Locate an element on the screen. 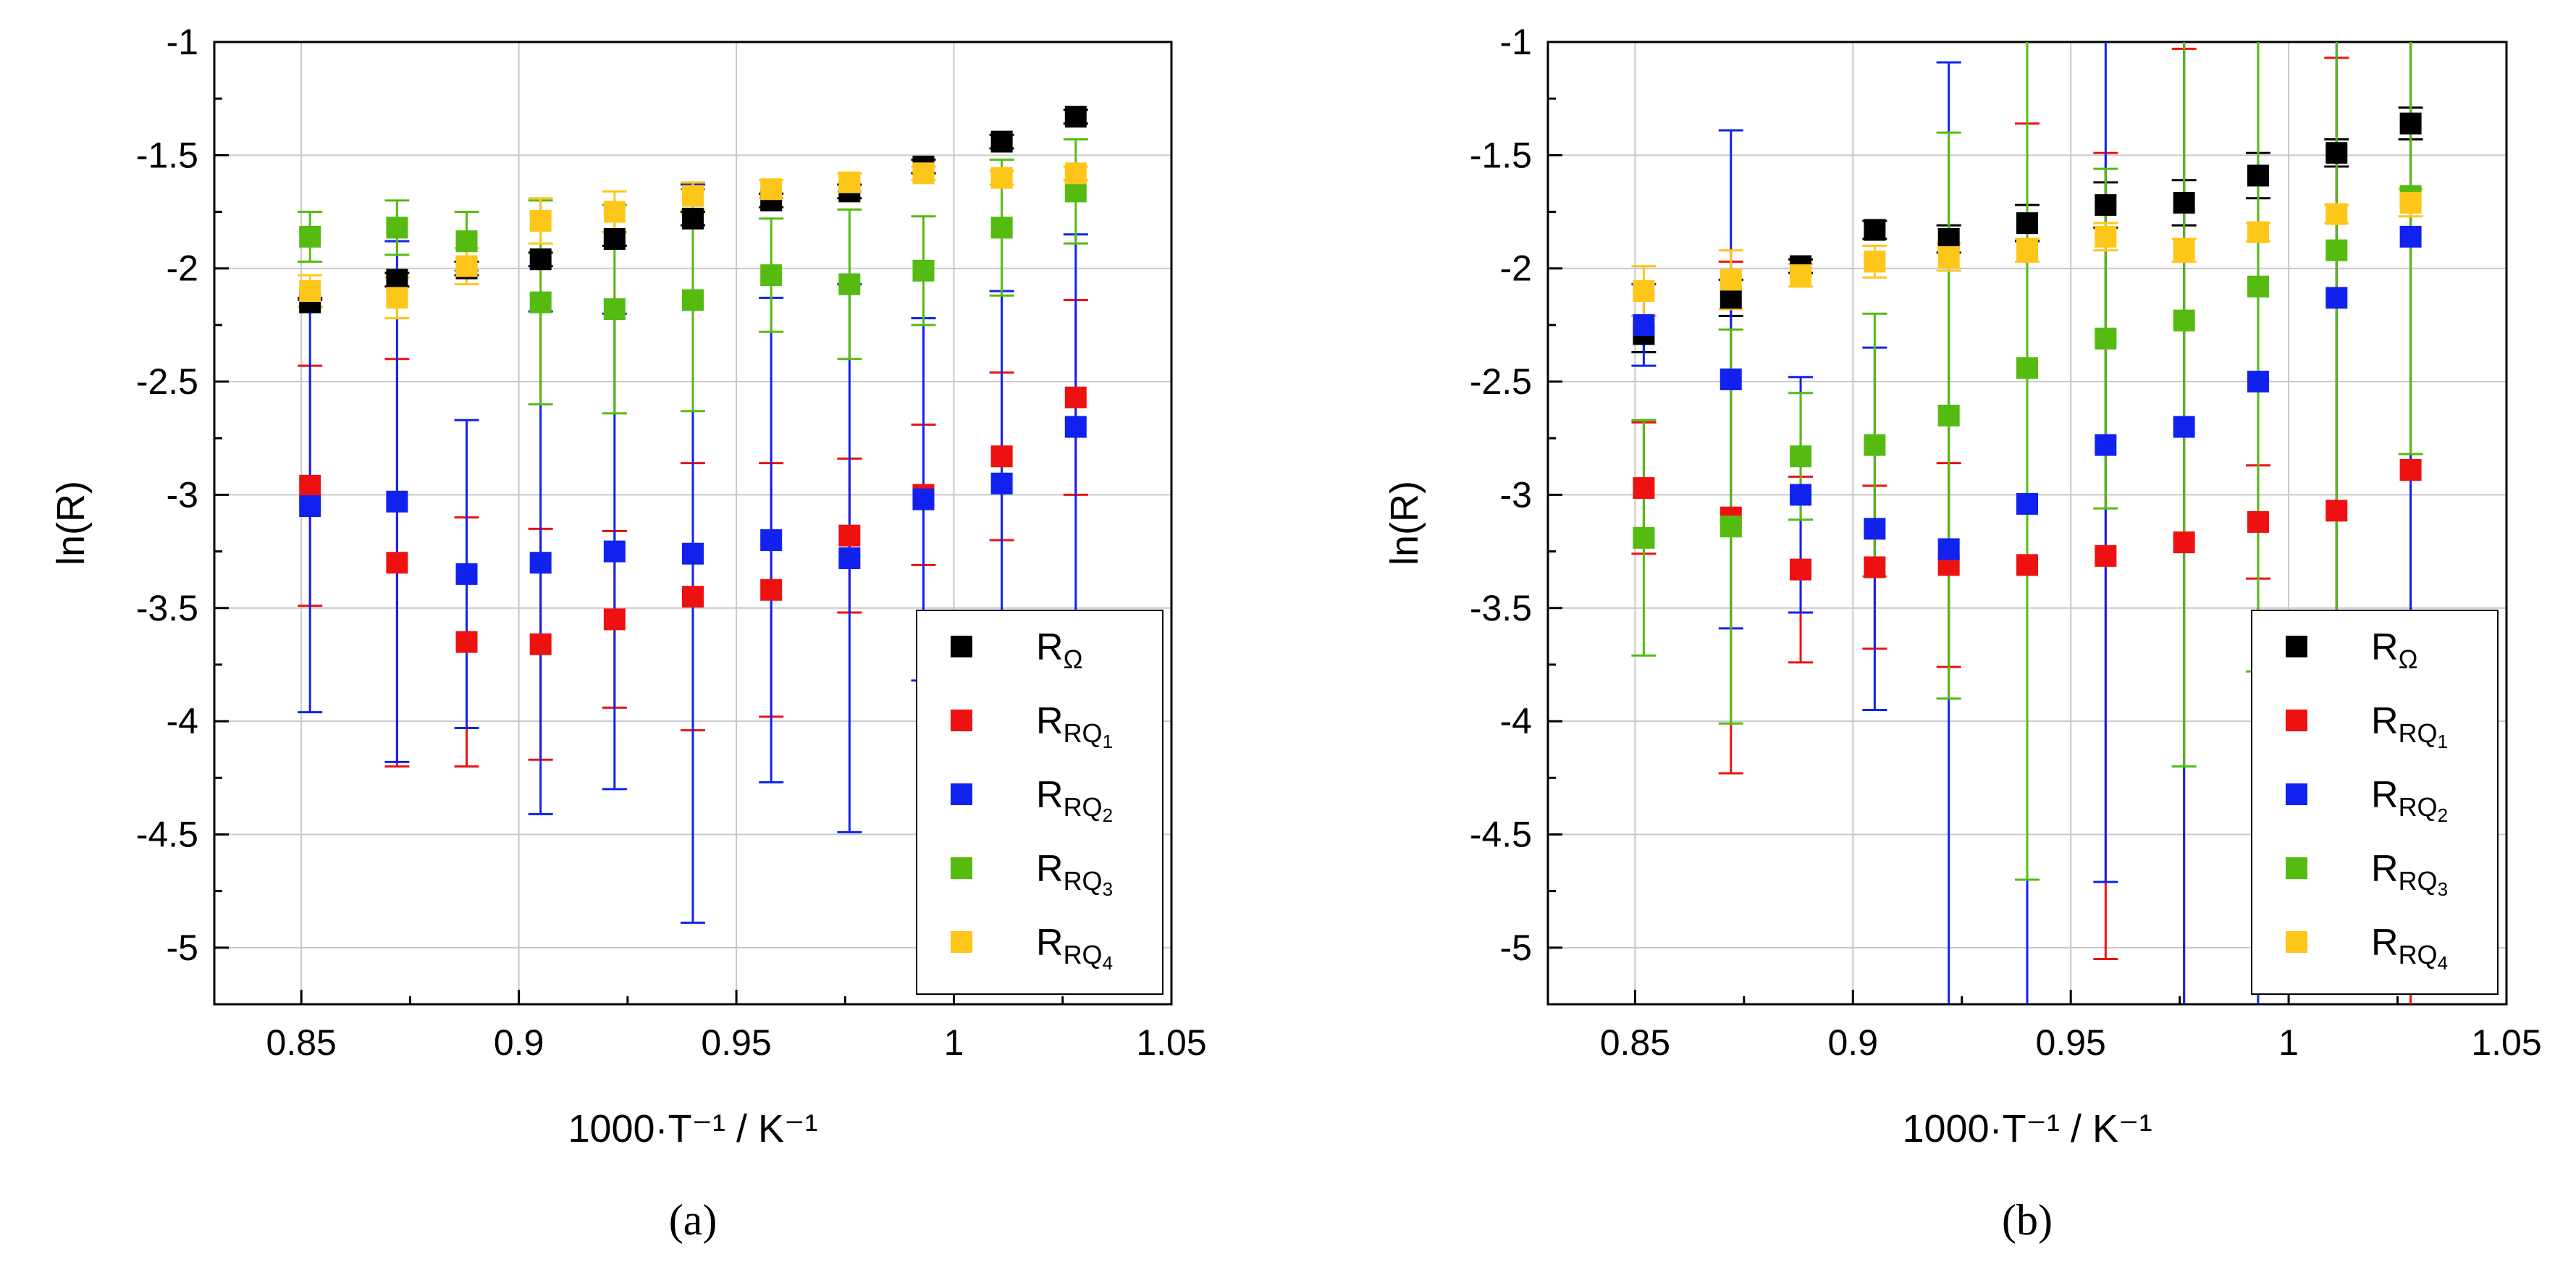 The height and width of the screenshot is (1262, 2576). legend-label: RΩ is located at coordinates (1059, 650).